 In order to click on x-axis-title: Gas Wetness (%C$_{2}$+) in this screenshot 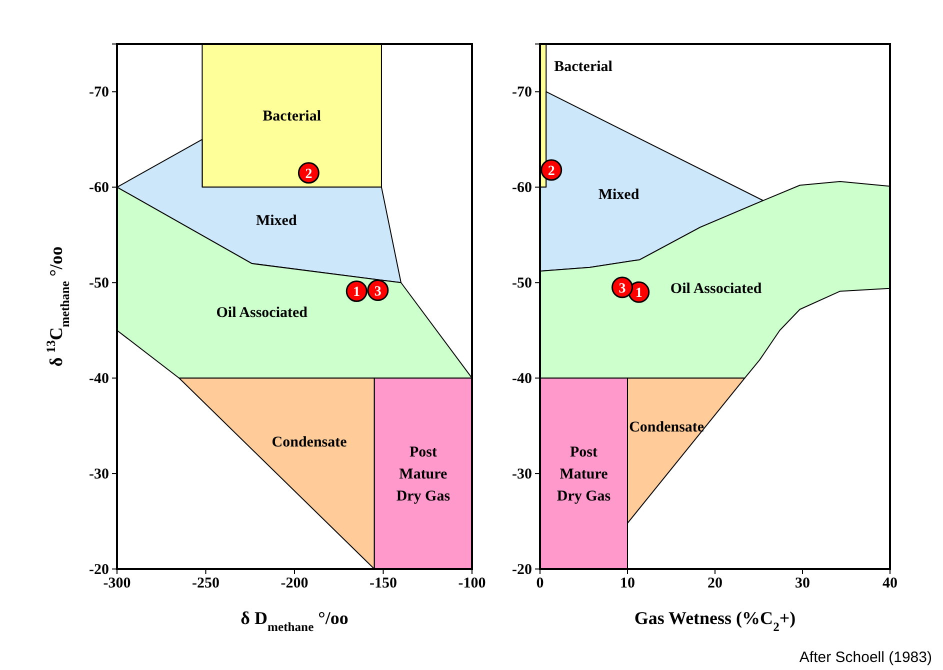, I will do `click(715, 621)`.